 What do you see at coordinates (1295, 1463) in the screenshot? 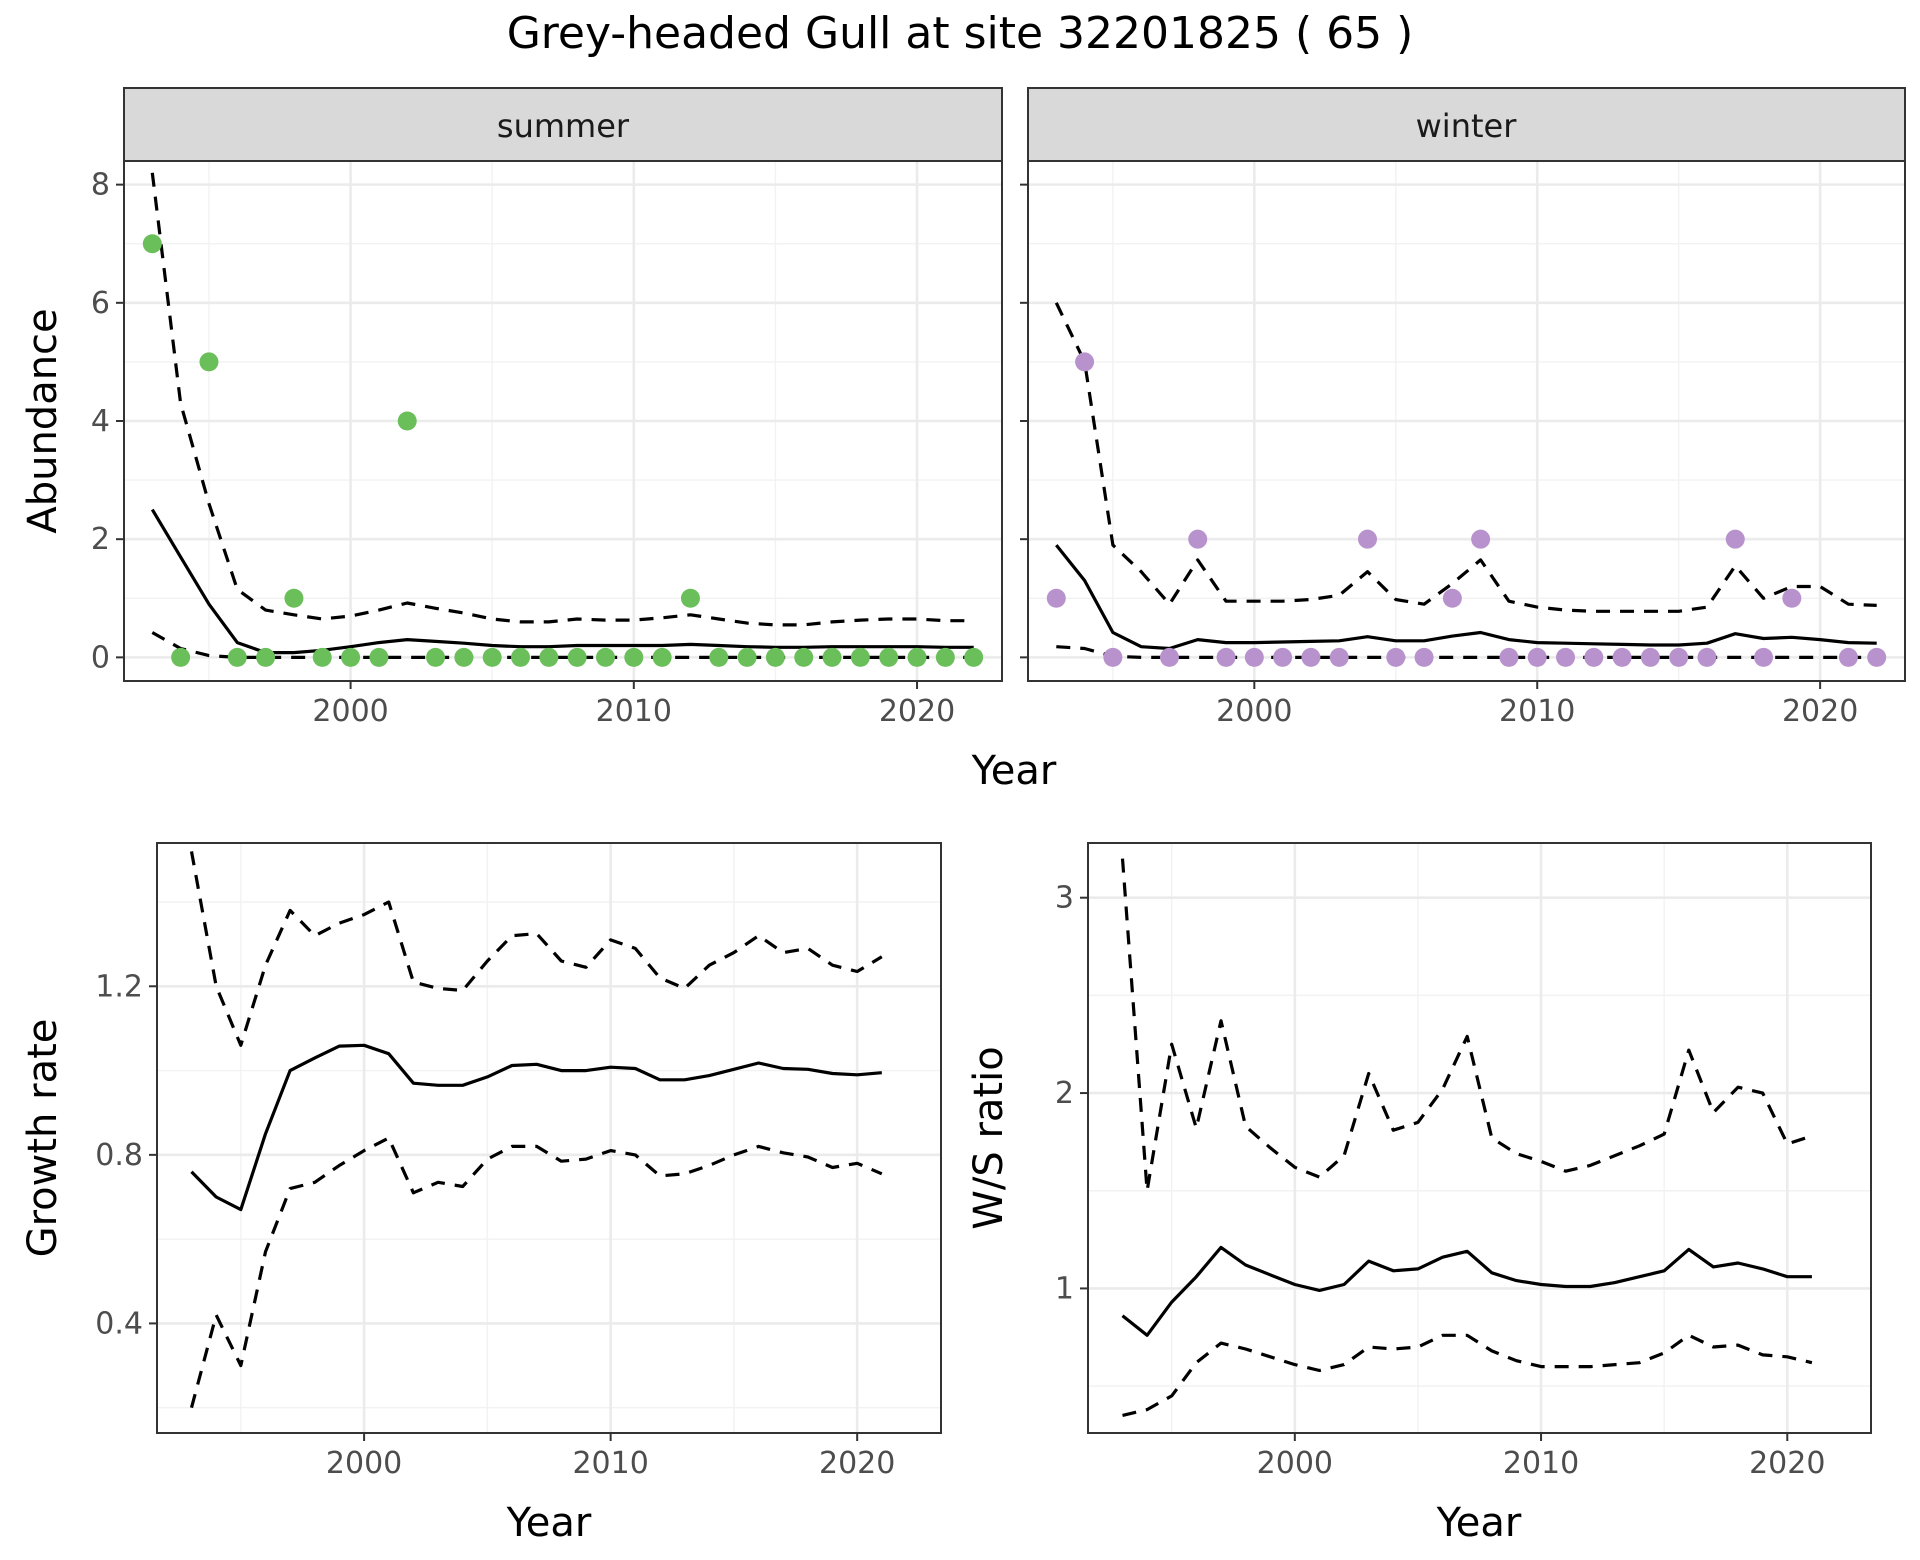
I see `ws-ratio-x-tick-label: 2000` at bounding box center [1295, 1463].